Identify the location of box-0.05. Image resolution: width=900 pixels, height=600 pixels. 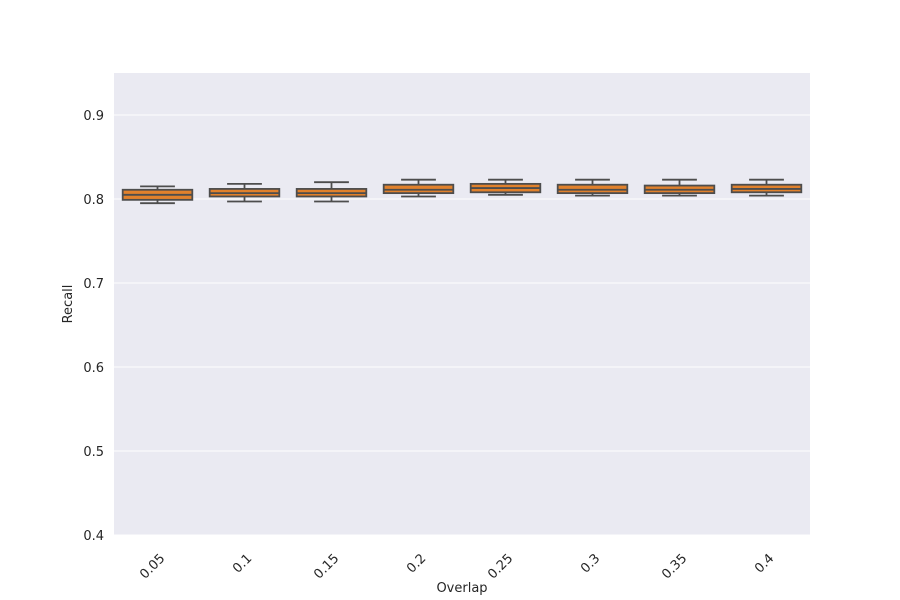
(157, 195).